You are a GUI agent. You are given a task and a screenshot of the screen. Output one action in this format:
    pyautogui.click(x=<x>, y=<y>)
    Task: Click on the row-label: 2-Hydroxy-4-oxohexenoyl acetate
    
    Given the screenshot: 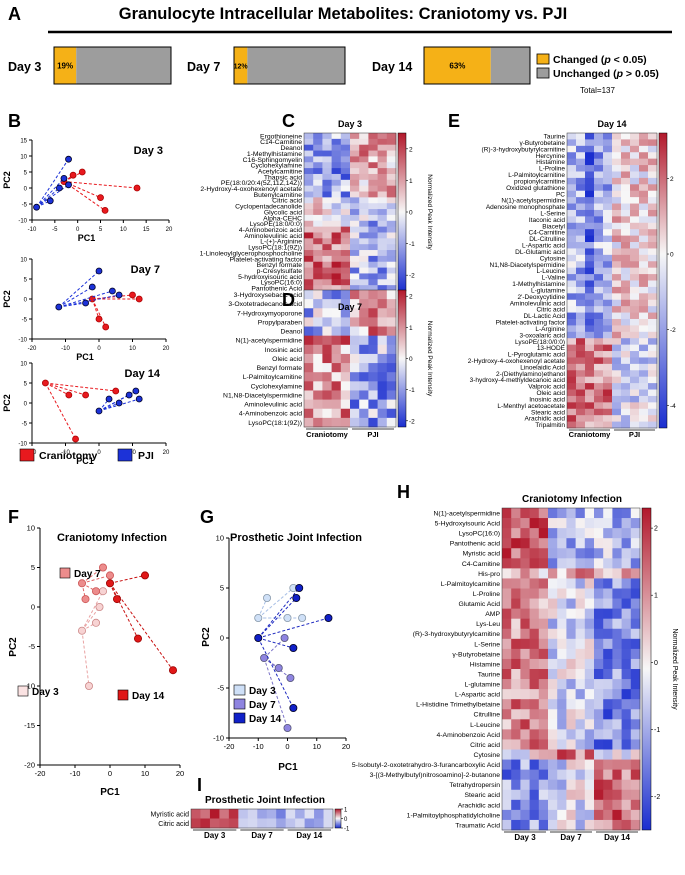 What is the action you would take?
    pyautogui.click(x=251, y=189)
    